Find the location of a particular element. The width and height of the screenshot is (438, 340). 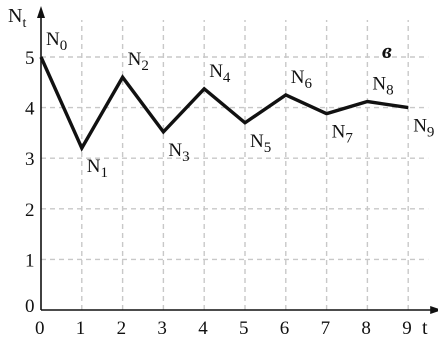

point-label: N5 is located at coordinates (260, 143).